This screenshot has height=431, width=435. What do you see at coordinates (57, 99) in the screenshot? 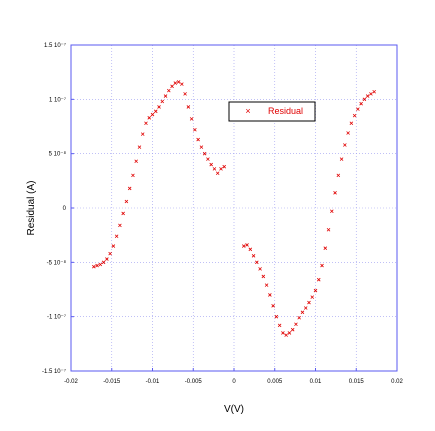
I see `y-tick-label: 1 10⁻⁷` at bounding box center [57, 99].